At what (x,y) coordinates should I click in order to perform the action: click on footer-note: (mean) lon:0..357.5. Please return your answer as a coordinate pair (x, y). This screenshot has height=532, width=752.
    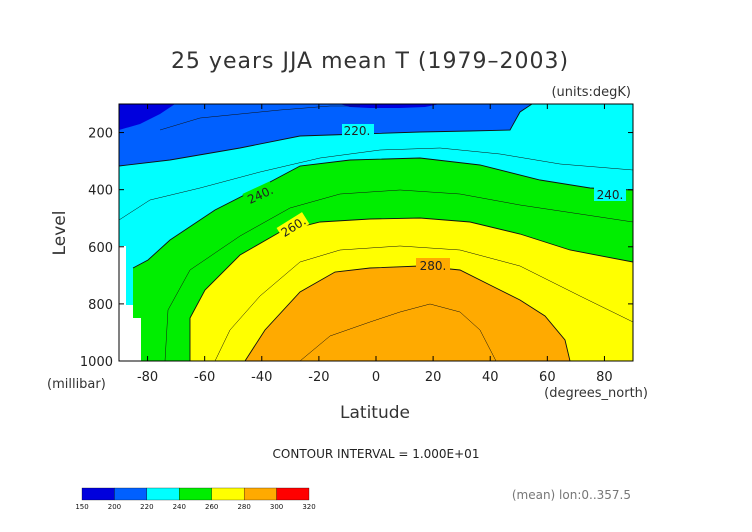
    Looking at the image, I should click on (571, 495).